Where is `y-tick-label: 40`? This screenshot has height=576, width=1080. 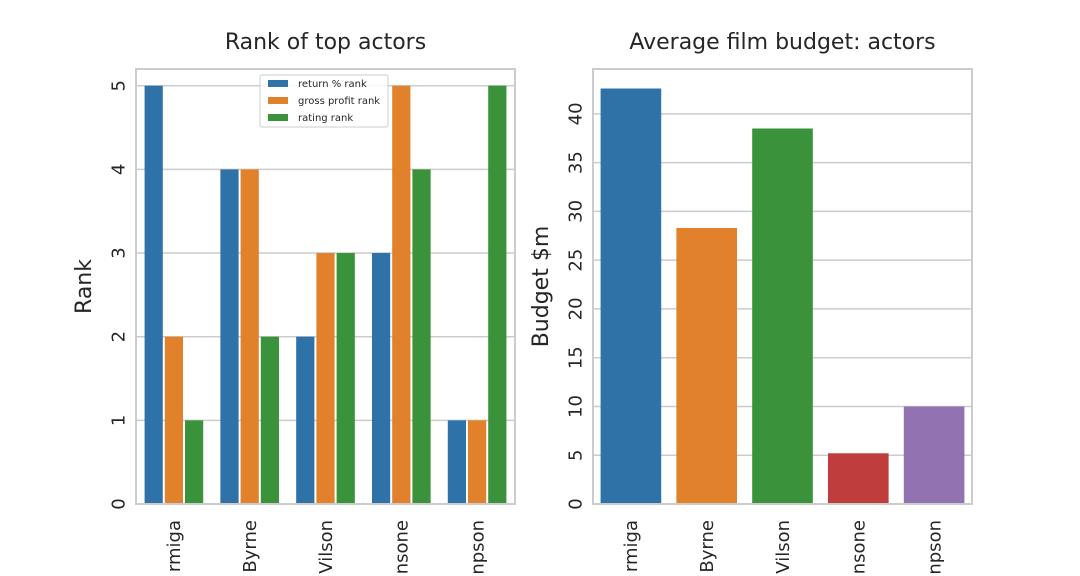 y-tick-label: 40 is located at coordinates (575, 113).